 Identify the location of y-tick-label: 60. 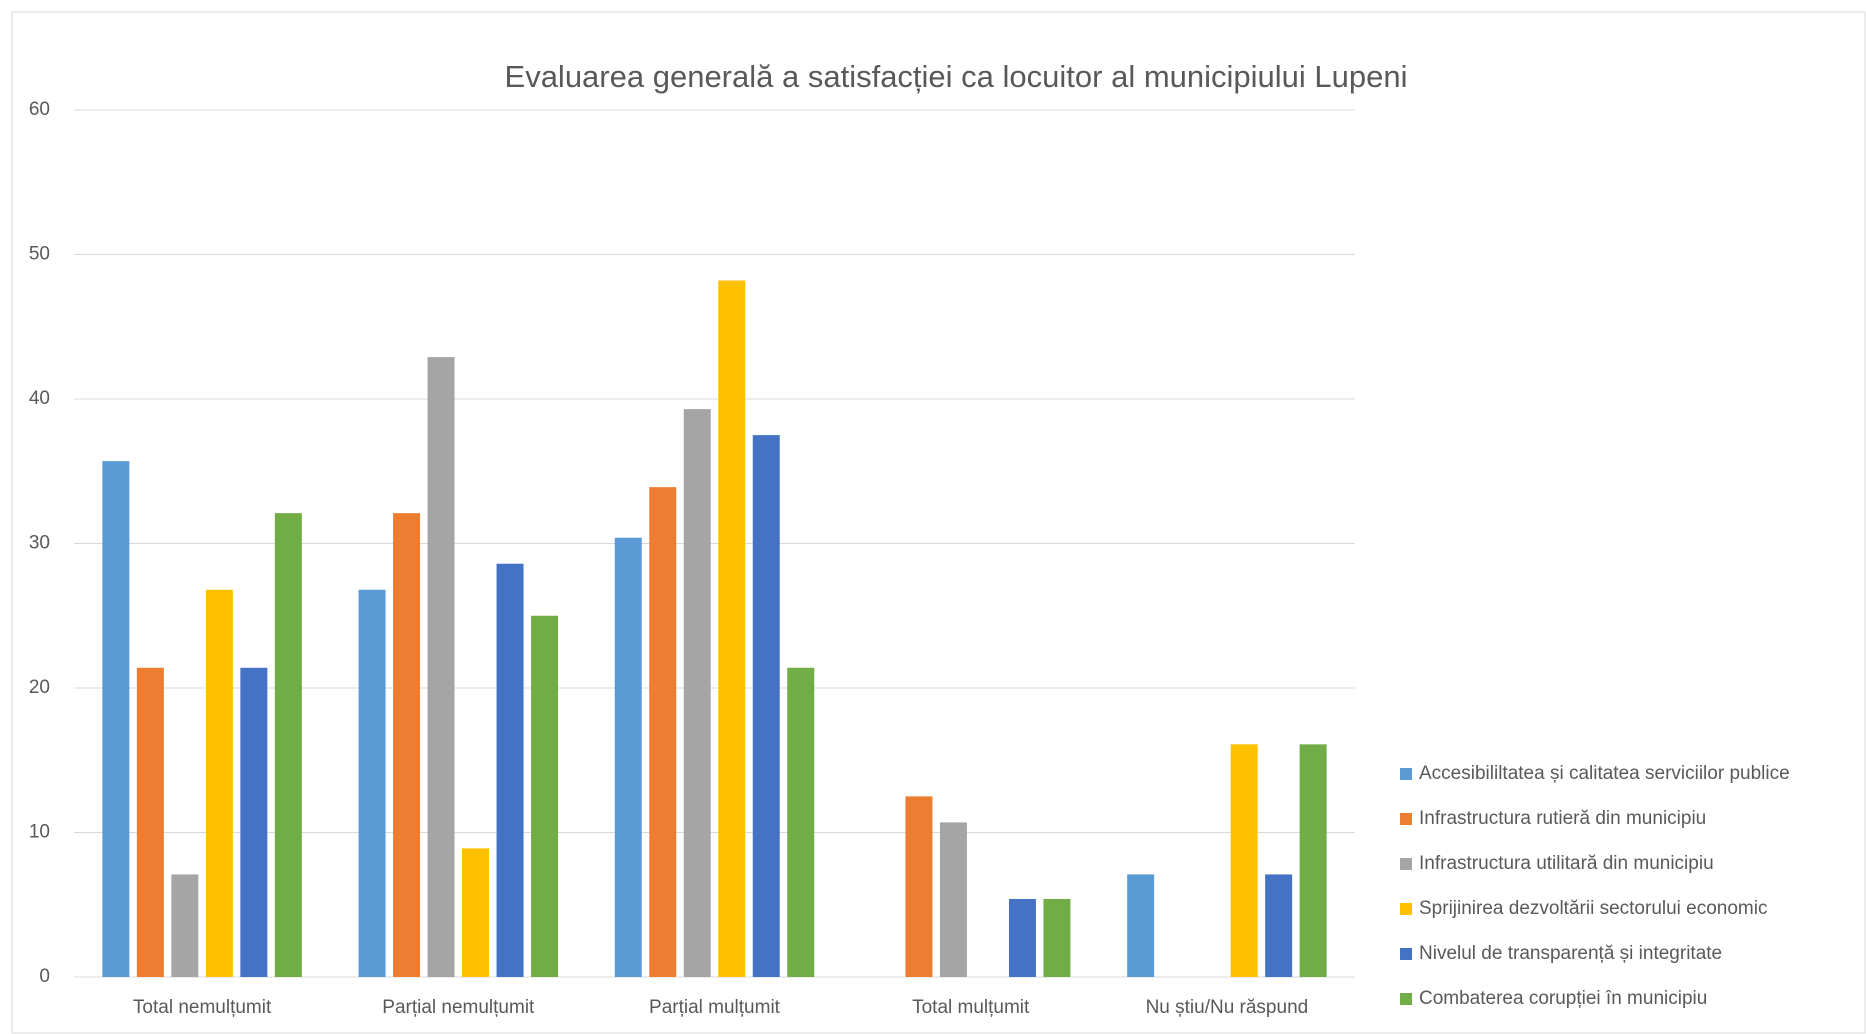
(39, 109).